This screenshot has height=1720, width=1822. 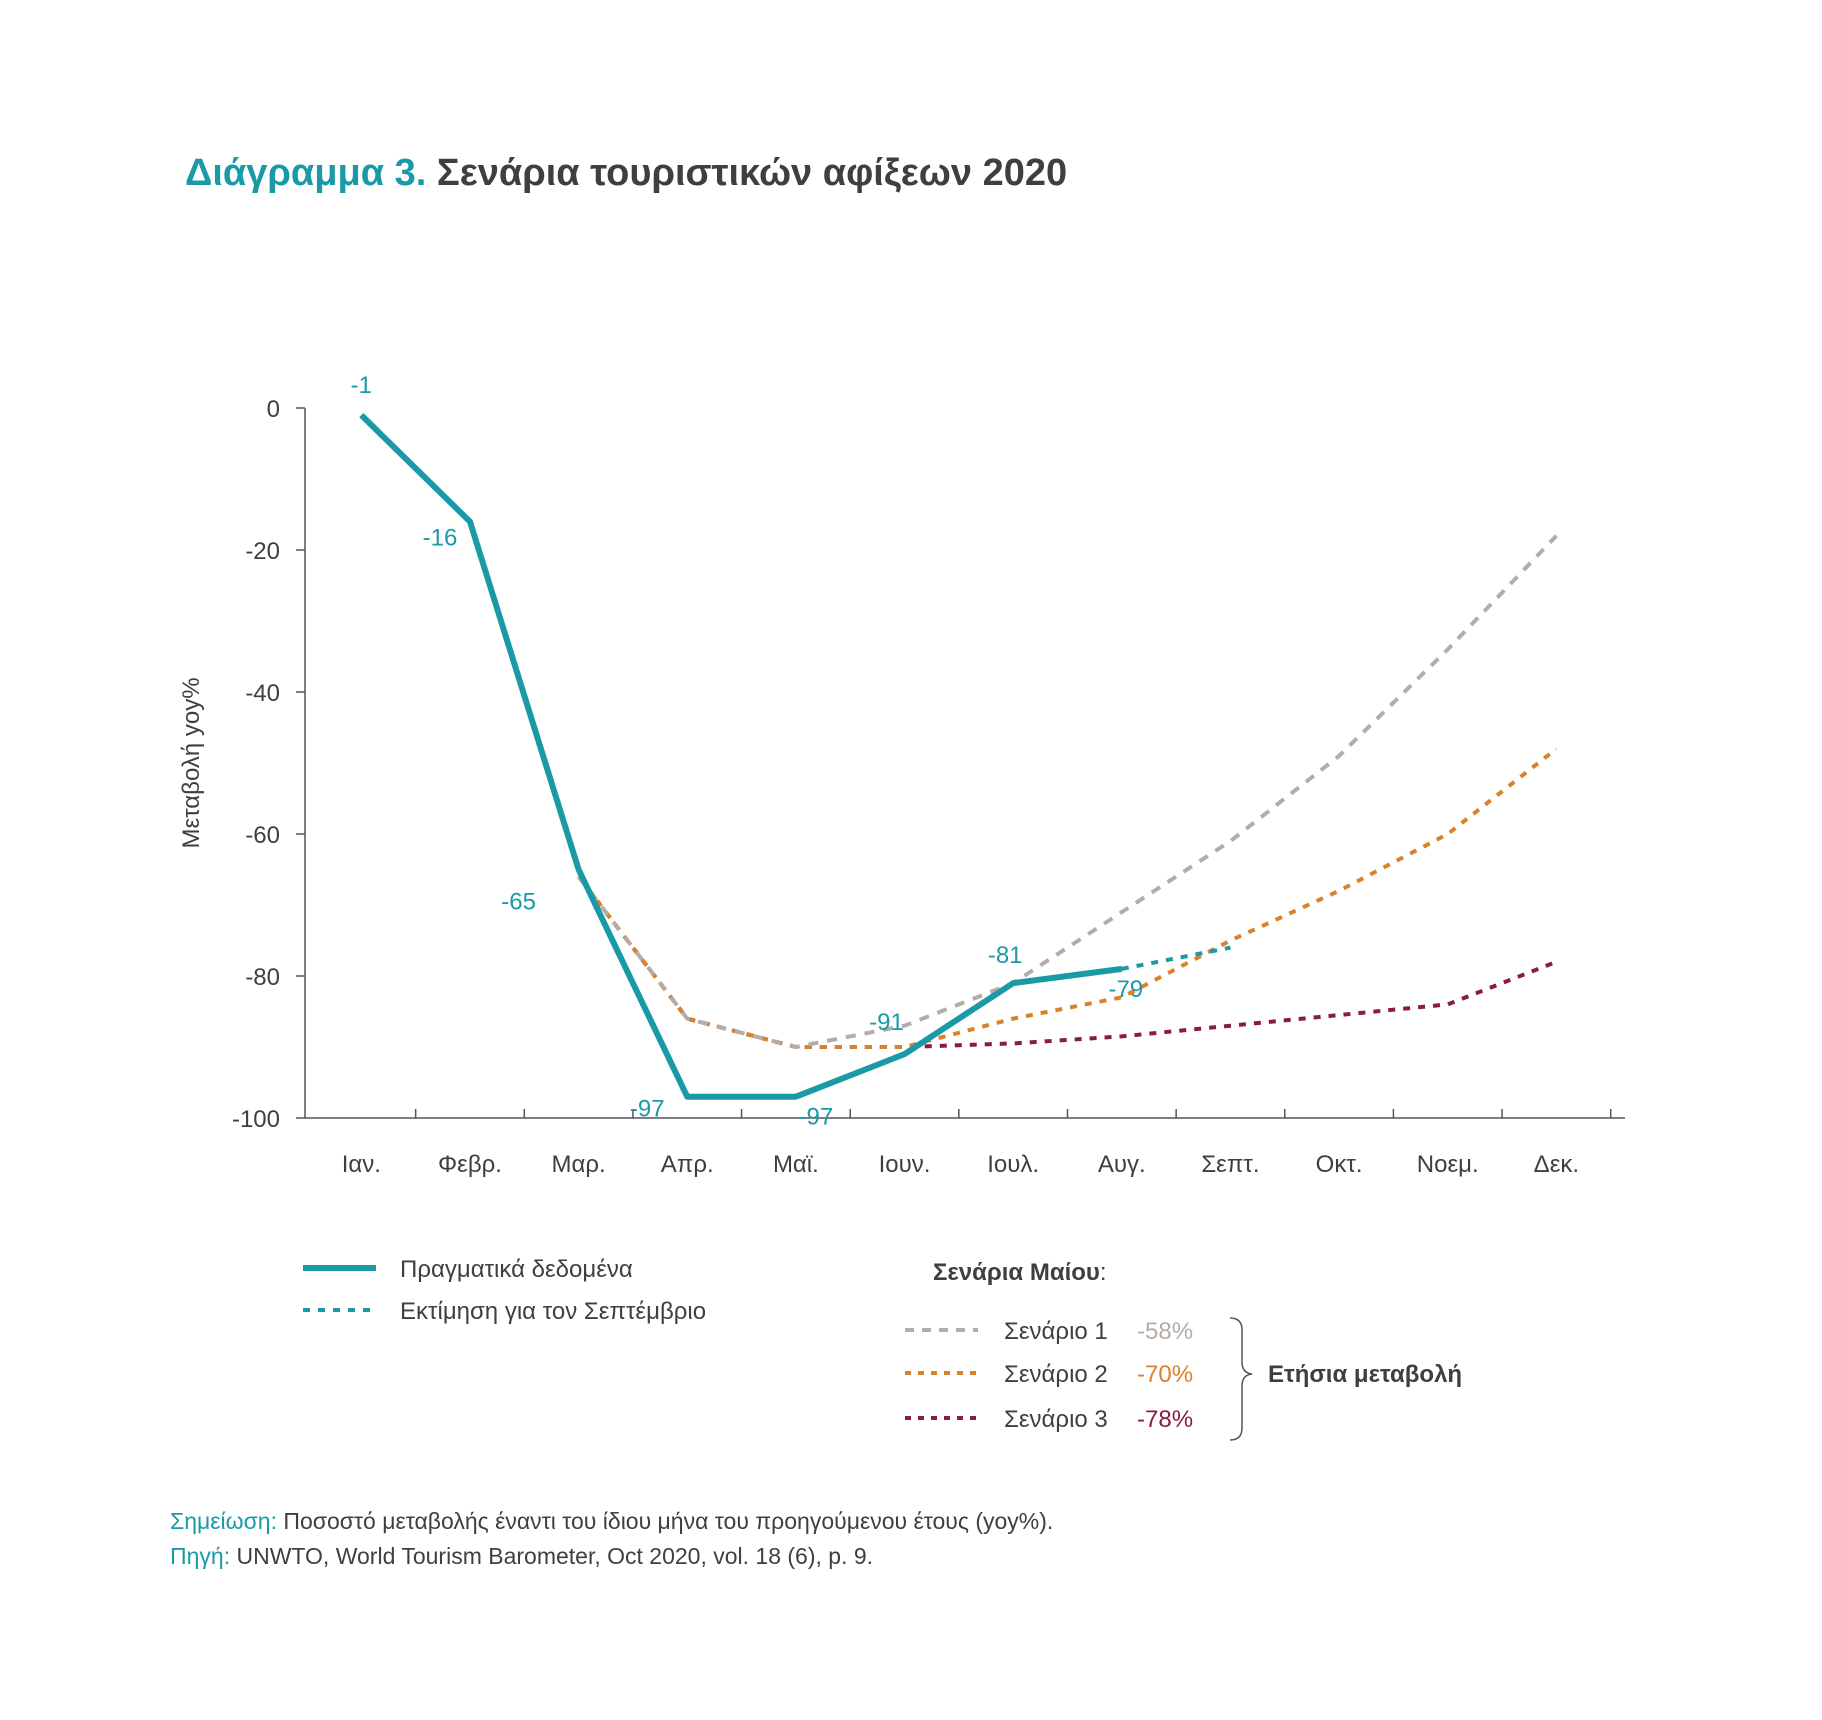 I want to click on legend-estimate-label: Εκτίμηση για τον Σεπτέμβριο, so click(x=553, y=1311).